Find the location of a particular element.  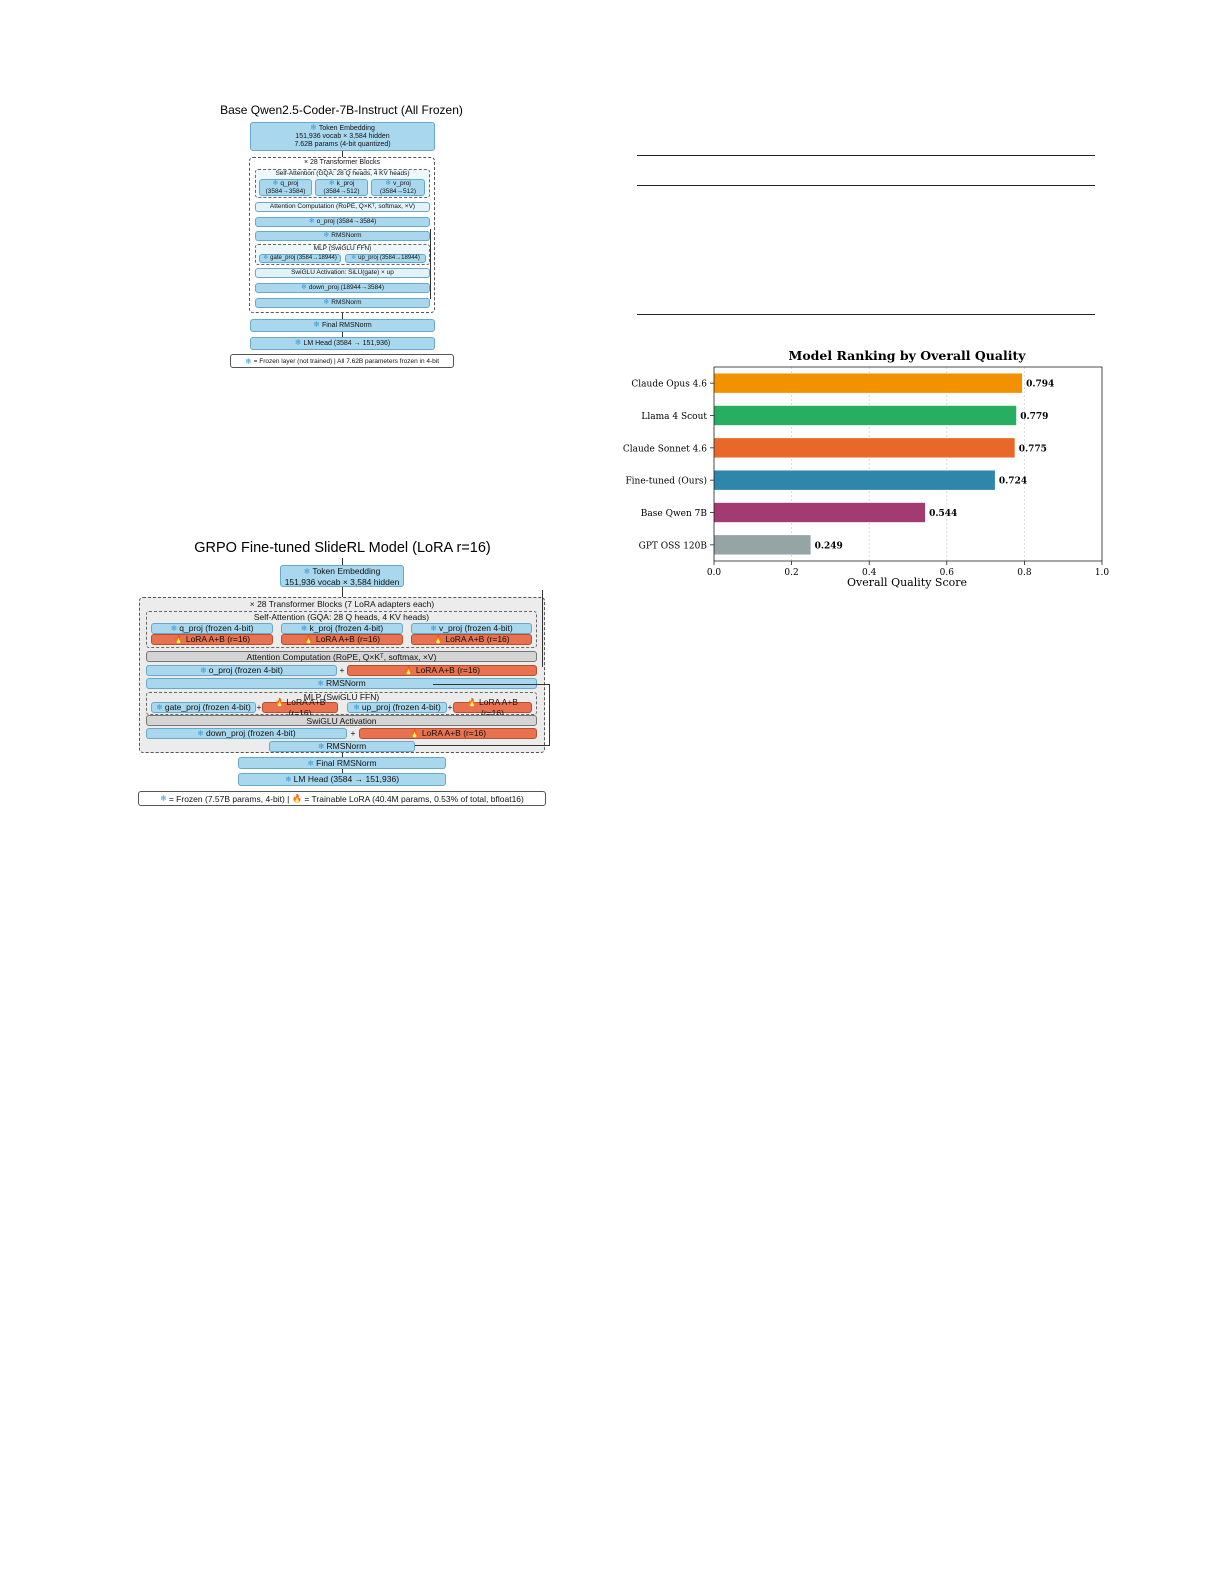

chart-gridlines is located at coordinates (908, 464).